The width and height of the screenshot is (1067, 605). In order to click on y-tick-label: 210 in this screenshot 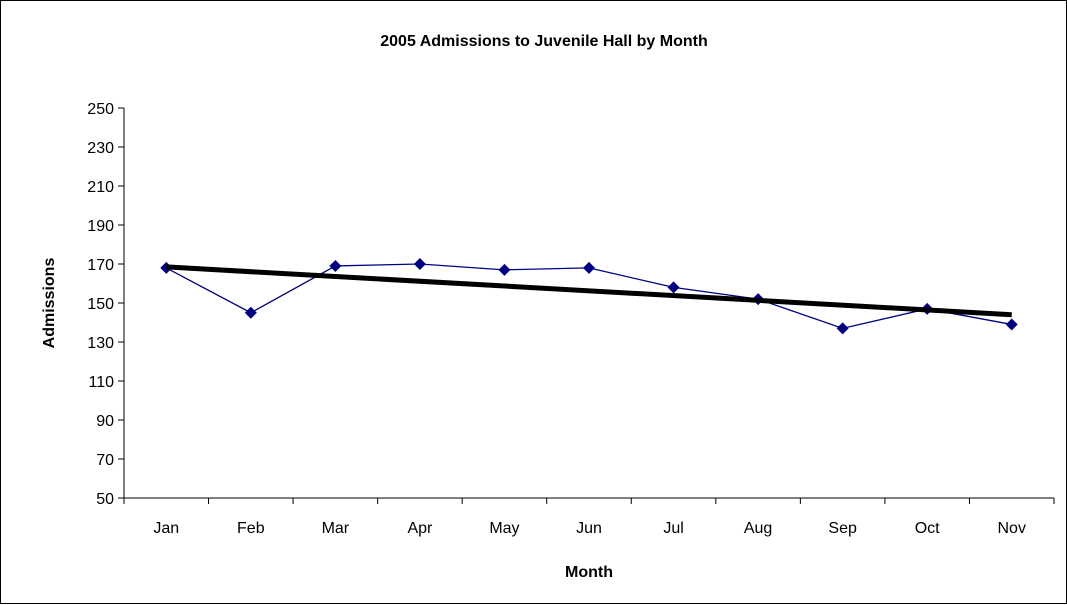, I will do `click(100, 187)`.